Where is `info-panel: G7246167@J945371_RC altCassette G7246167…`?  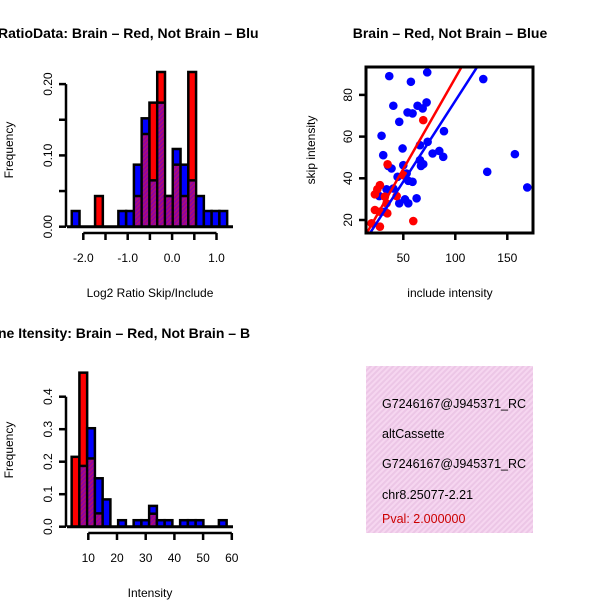
info-panel: G7246167@J945371_RC altCassette G7246167… is located at coordinates (449, 449).